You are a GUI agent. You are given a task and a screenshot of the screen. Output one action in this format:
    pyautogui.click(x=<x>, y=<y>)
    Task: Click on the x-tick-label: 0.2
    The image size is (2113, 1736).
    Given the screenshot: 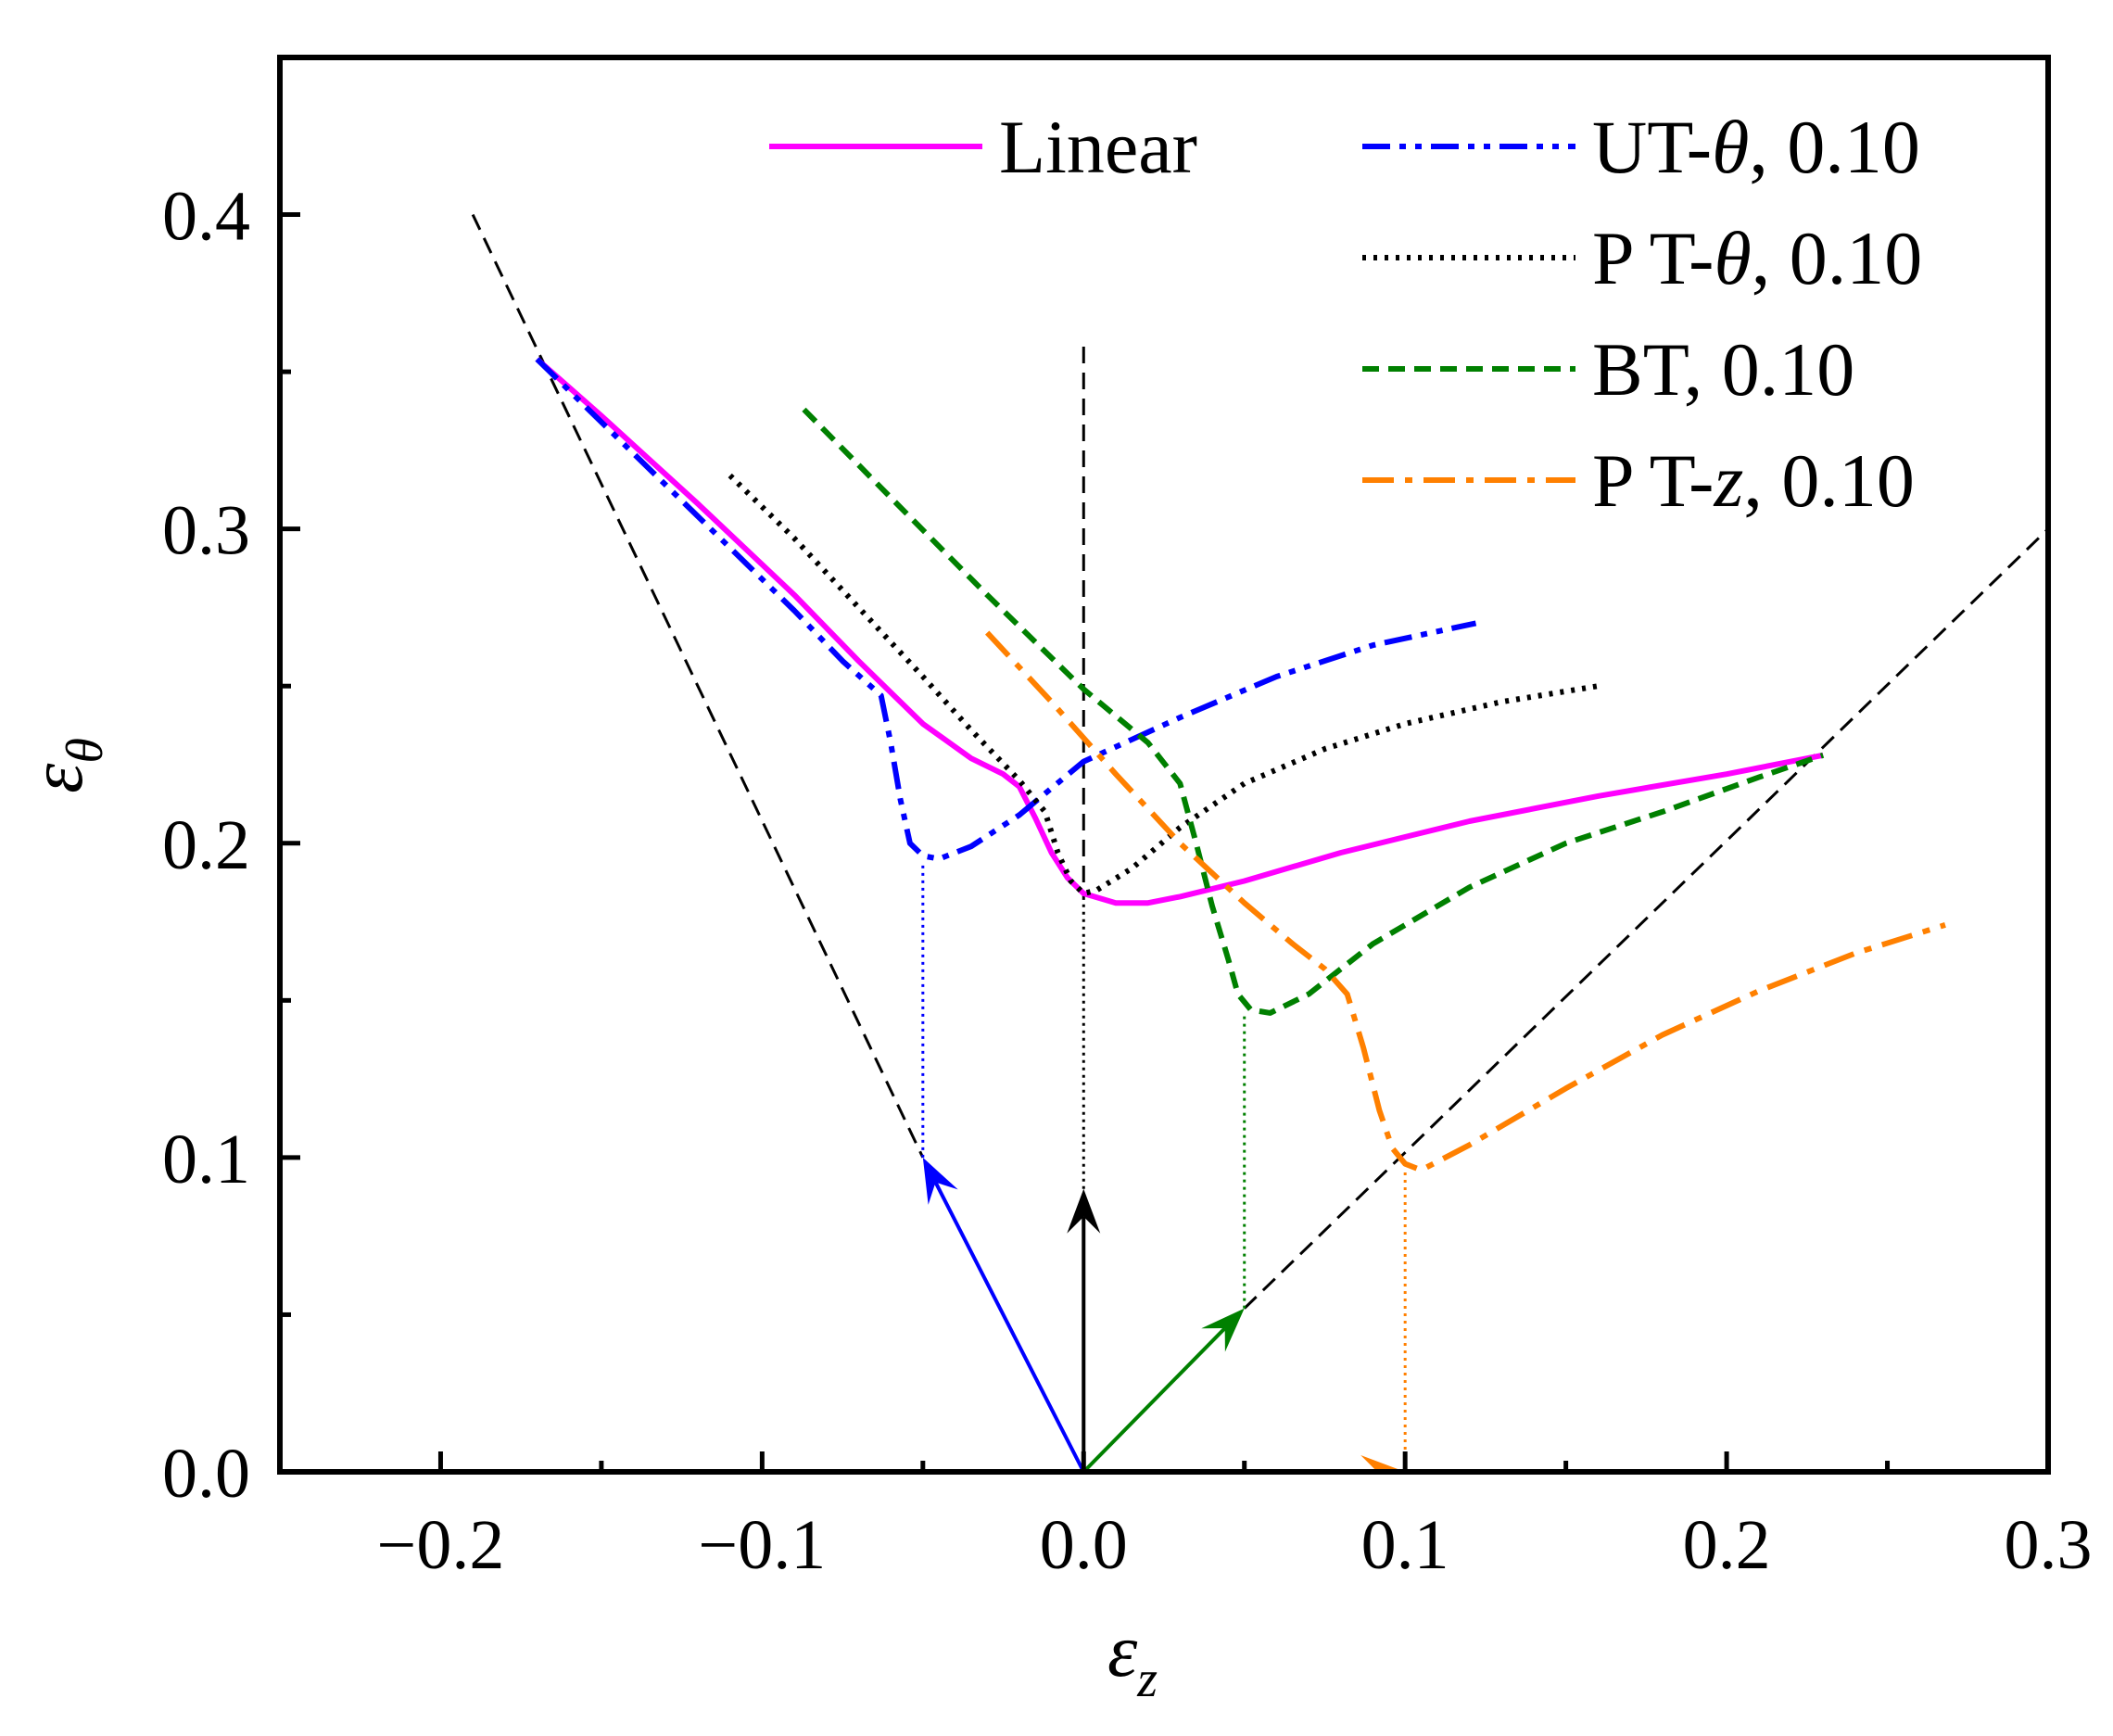 What is the action you would take?
    pyautogui.click(x=1727, y=1545)
    